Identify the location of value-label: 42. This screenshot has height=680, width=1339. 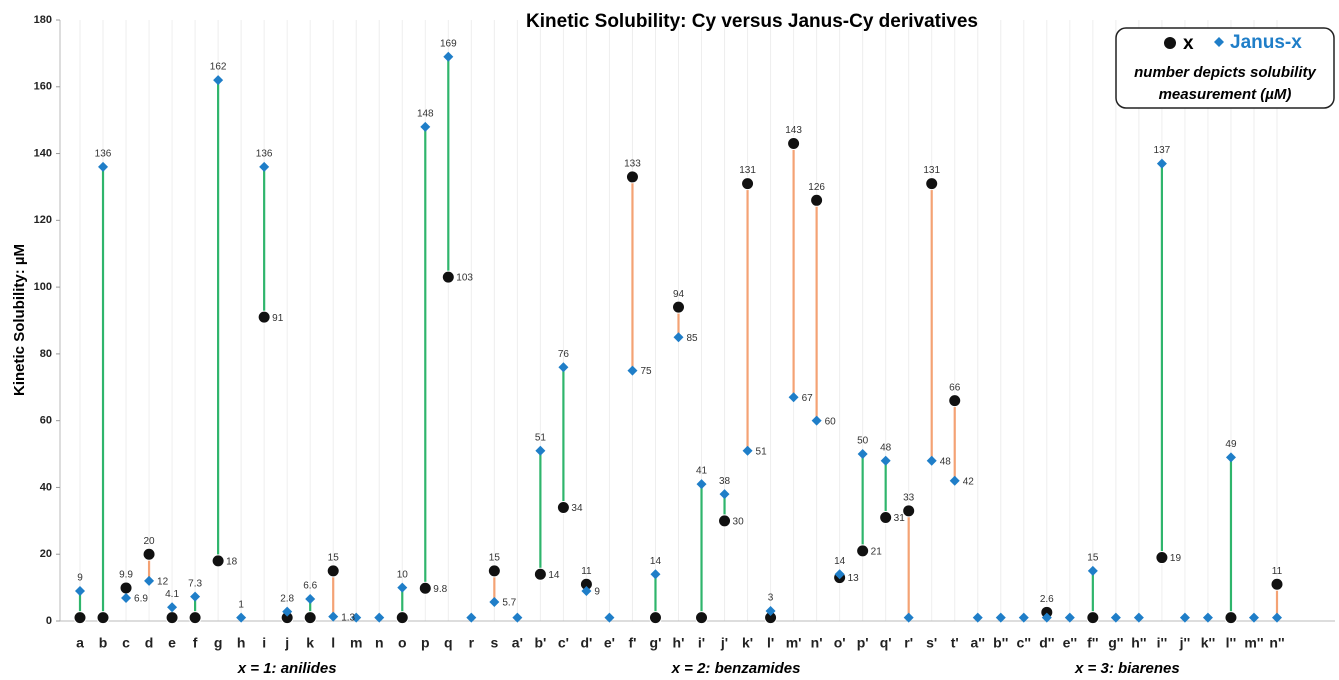
(969, 481).